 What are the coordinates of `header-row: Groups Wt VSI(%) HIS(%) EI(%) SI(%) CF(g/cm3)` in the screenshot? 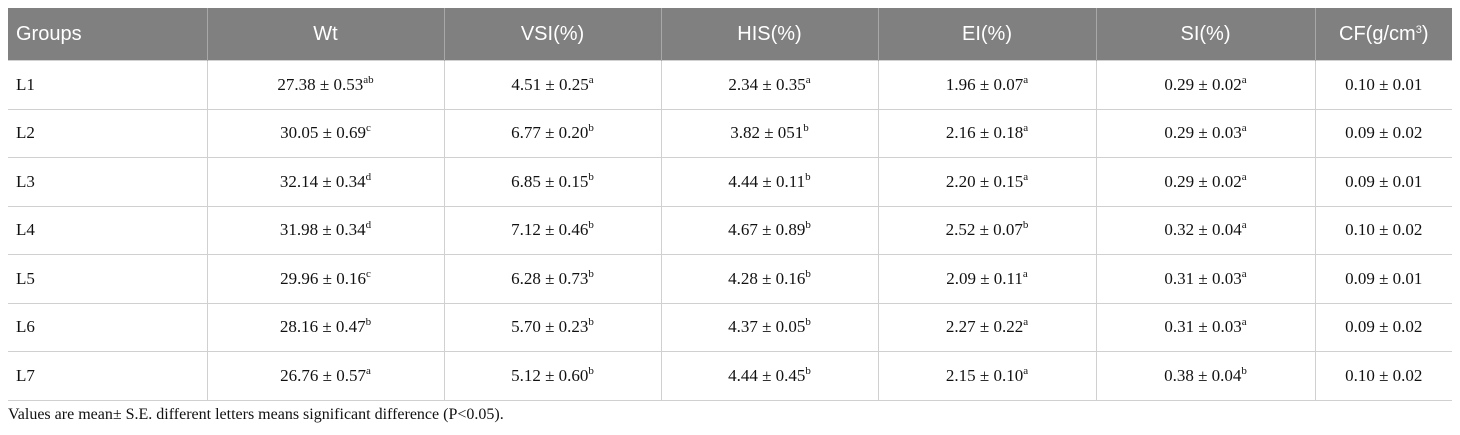 It's located at (730, 34).